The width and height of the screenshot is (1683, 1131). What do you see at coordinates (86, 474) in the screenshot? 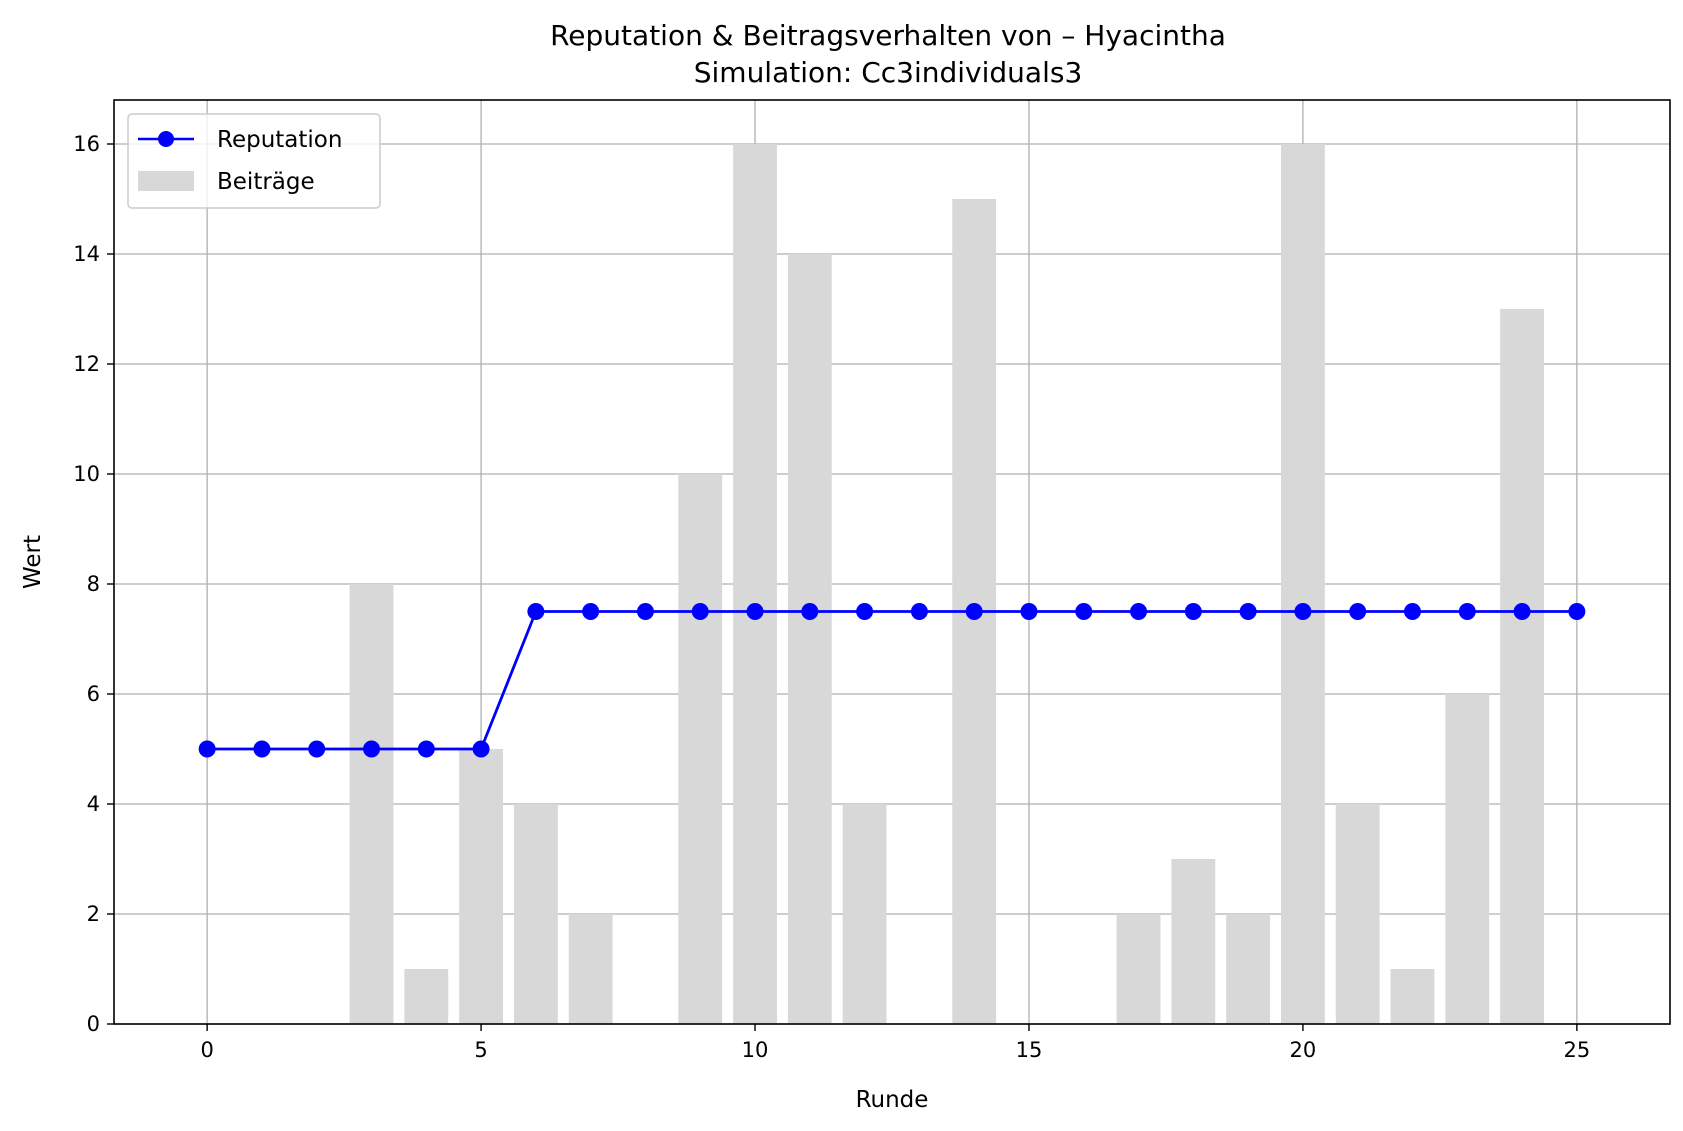
I see `y-tick-label: 10` at bounding box center [86, 474].